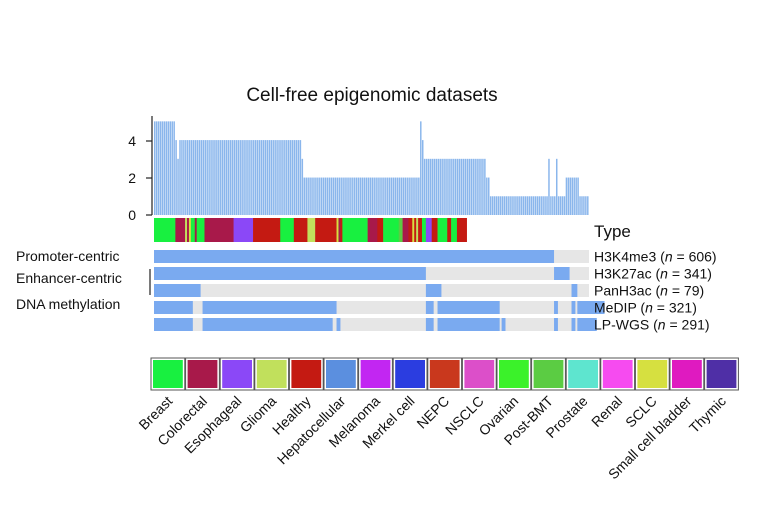 The image size is (766, 516). I want to click on track-label: H3K4me3 (n = 606), so click(655, 257).